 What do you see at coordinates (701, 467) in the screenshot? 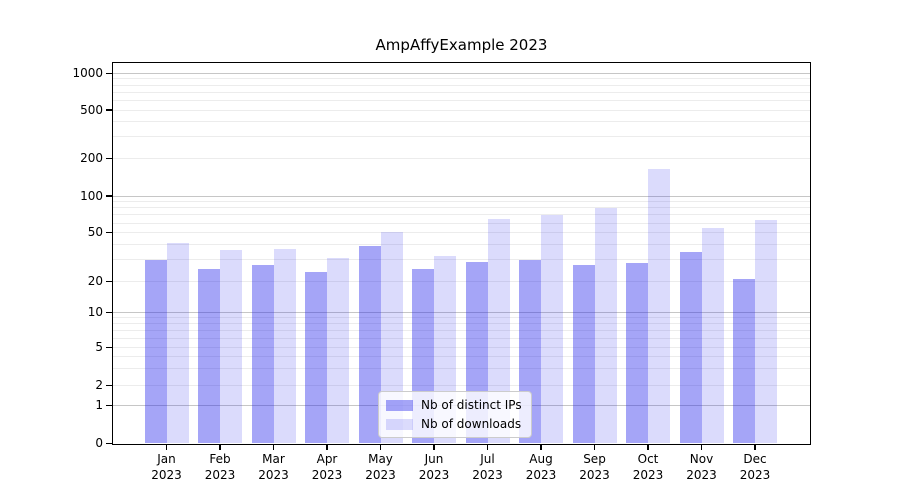
I see `x-axis-tick-label: Nov 2023` at bounding box center [701, 467].